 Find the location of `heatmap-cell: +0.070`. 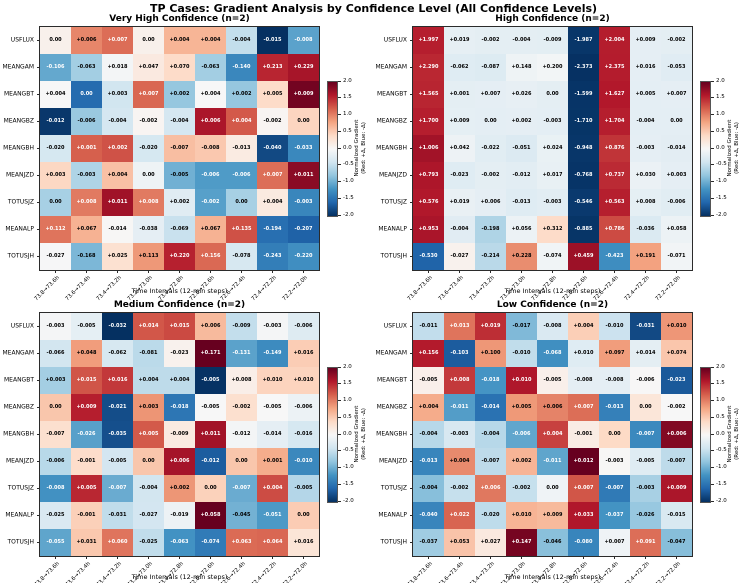

heatmap-cell: +0.070 is located at coordinates (179, 67).